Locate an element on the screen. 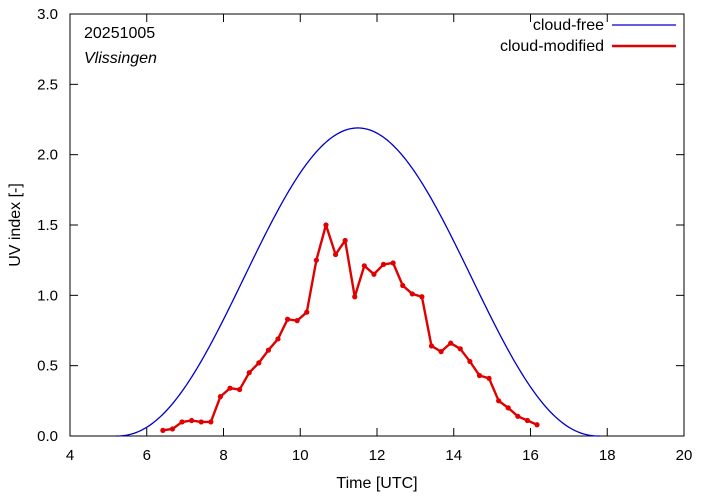  date-annotation: 20251005 is located at coordinates (119, 33).